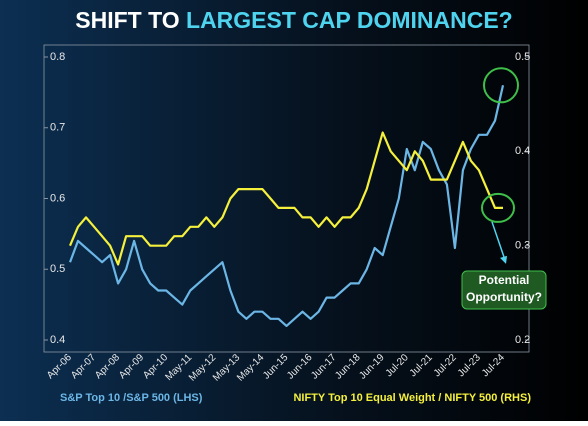  I want to click on y-tick-label: 0.4, so click(57, 340).